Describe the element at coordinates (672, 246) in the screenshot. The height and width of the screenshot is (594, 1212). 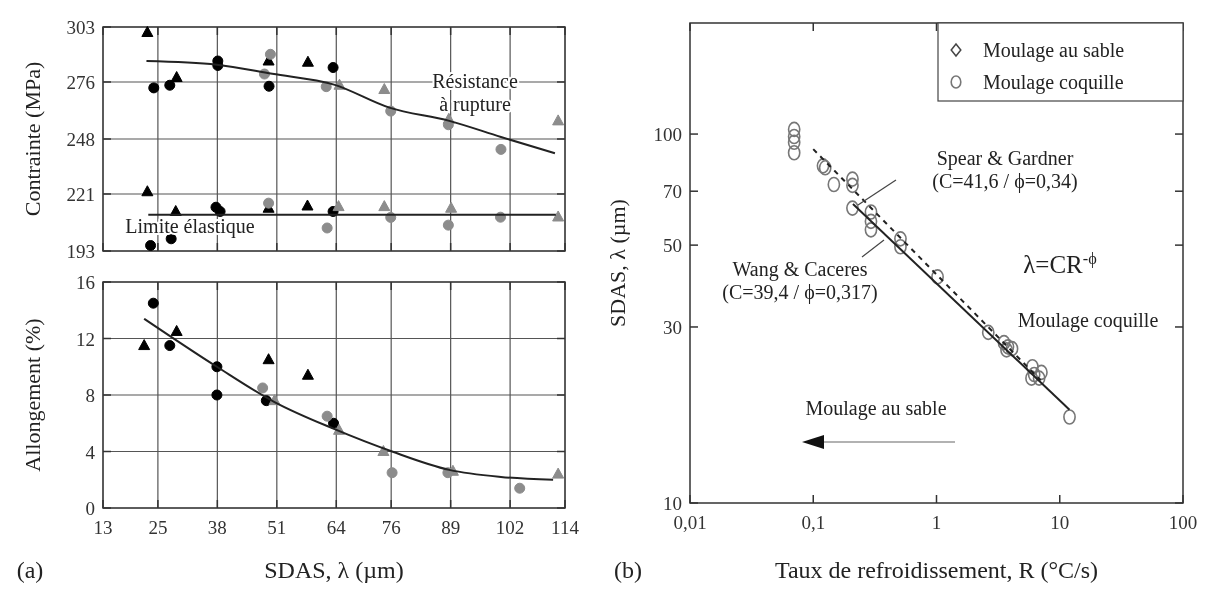
I see `y-tick-label: 50` at that location.